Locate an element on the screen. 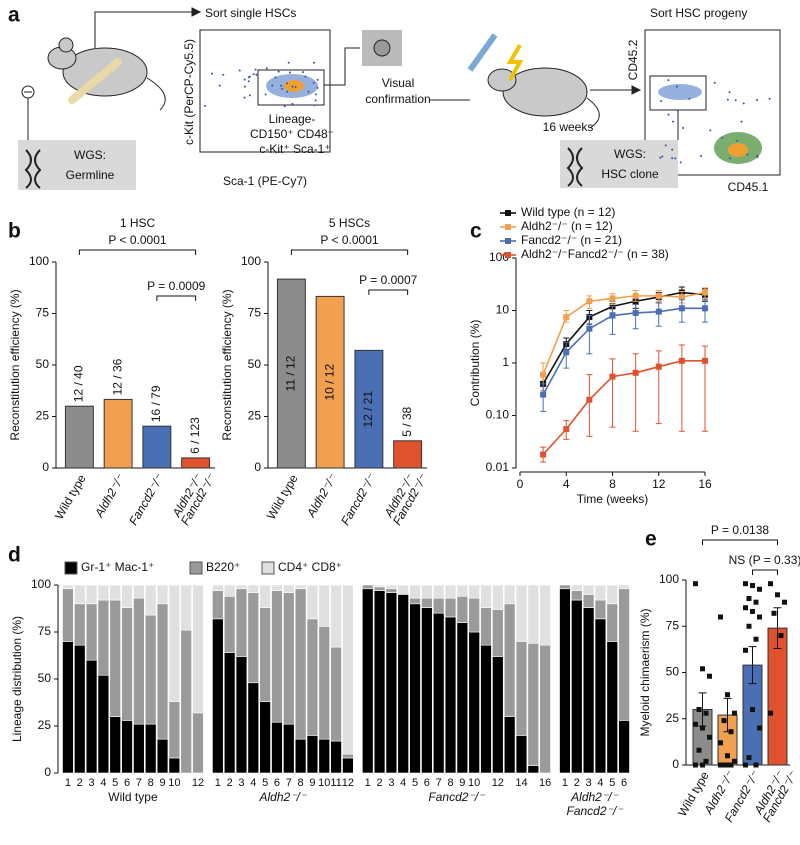 The width and height of the screenshot is (800, 845). syringe-icon is located at coordinates (482, 52).